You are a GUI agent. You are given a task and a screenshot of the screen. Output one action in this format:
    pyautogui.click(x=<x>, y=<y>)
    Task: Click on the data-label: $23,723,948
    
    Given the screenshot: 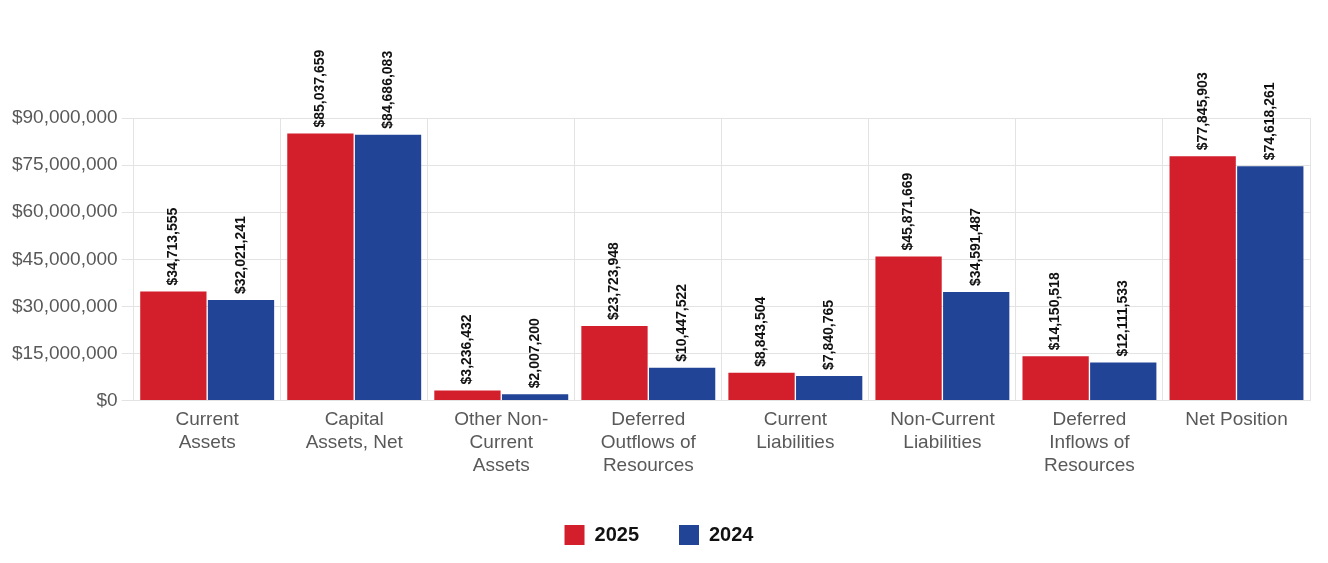 What is the action you would take?
    pyautogui.click(x=613, y=281)
    